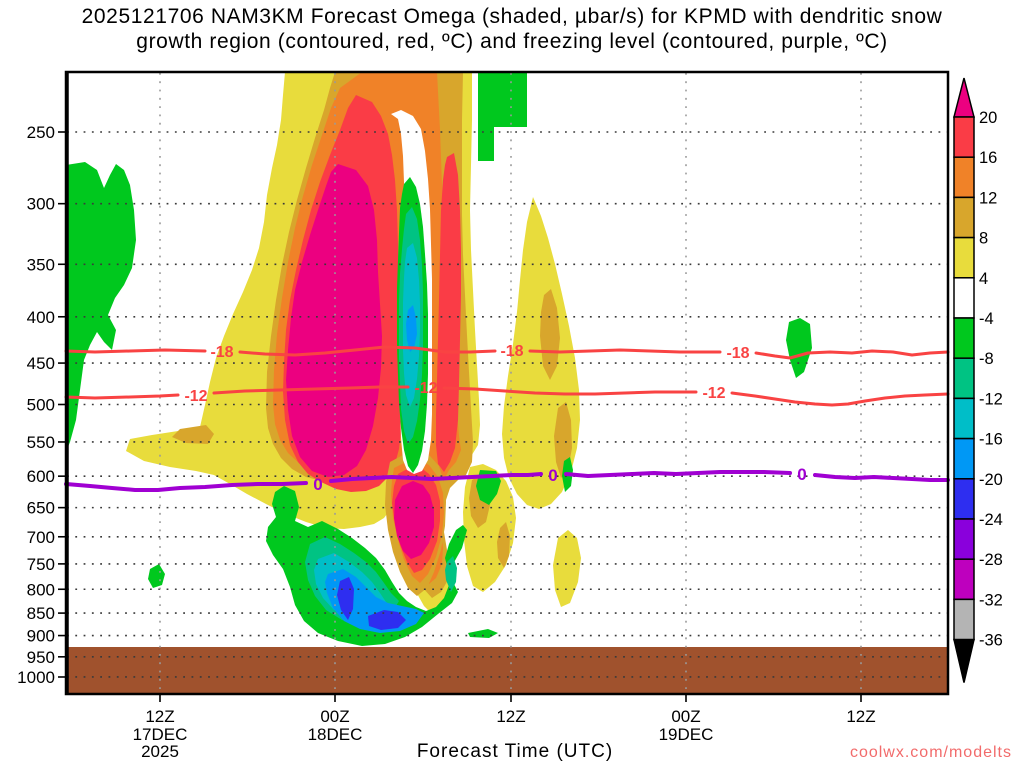 Image resolution: width=1024 pixels, height=768 pixels. What do you see at coordinates (41, 657) in the screenshot?
I see `y-tick-label: 950` at bounding box center [41, 657].